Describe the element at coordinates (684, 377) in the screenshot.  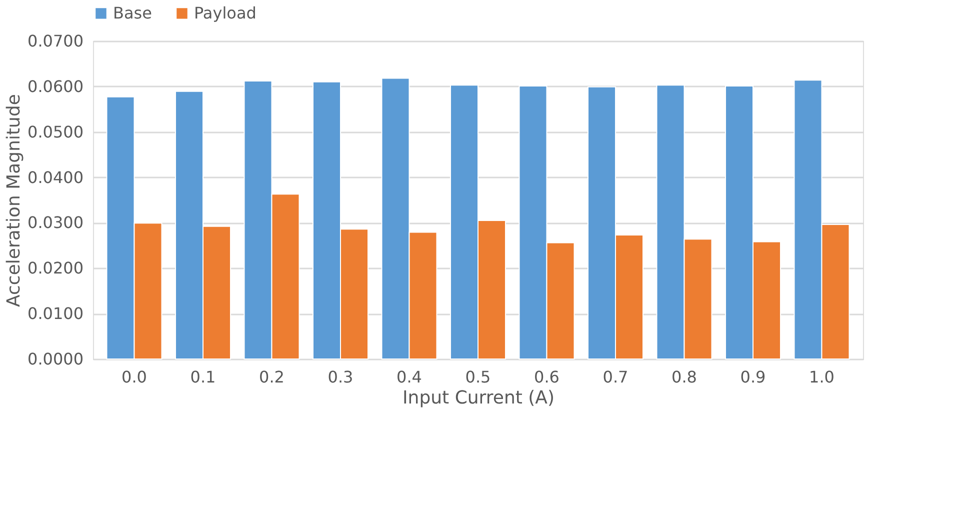
I see `x-tick-label: 0.8` at that location.